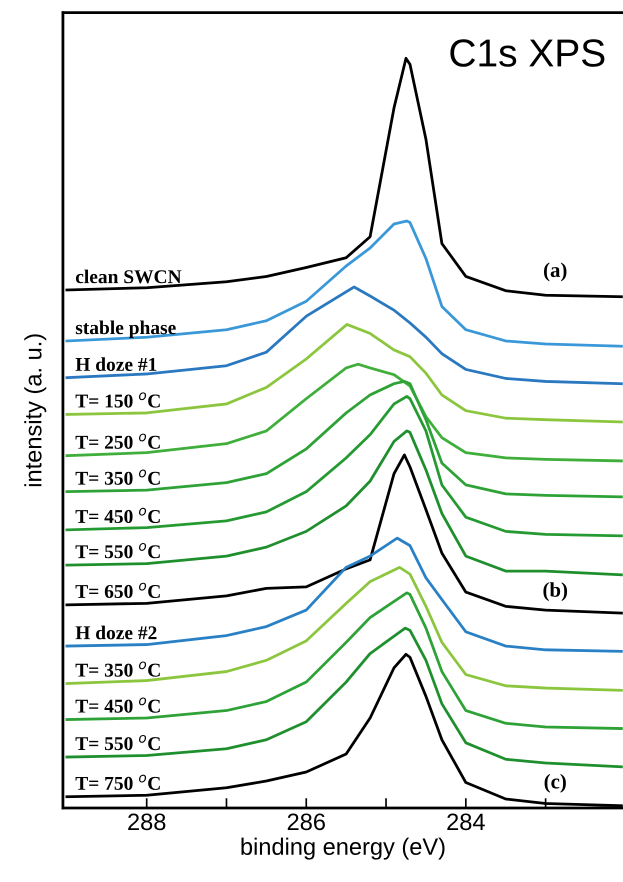 This screenshot has width=623, height=882. Describe the element at coordinates (118, 441) in the screenshot. I see `series-label: T= 250 $^{o}$C` at that location.